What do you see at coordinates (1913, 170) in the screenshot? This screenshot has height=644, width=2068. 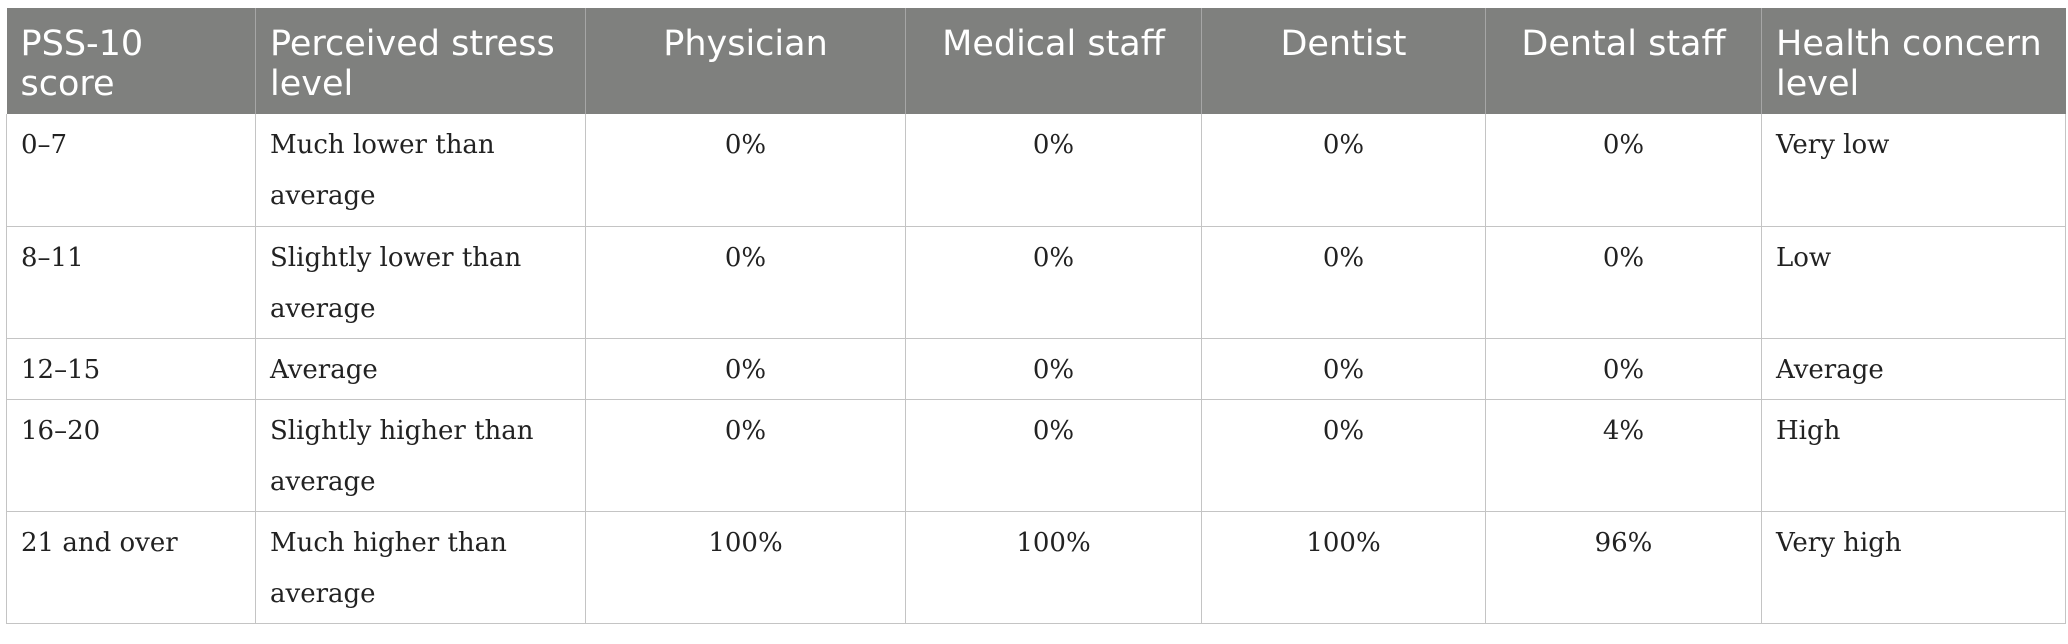 I see `cell-health-concern: Very low` at bounding box center [1913, 170].